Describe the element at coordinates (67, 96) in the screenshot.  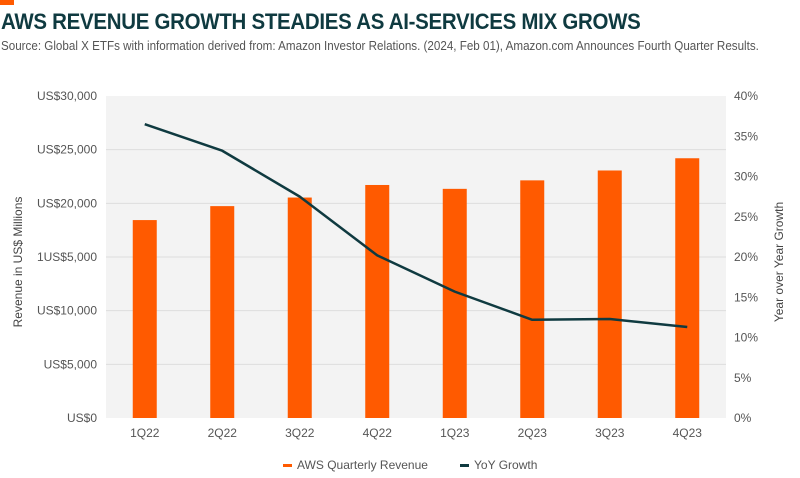
I see `y-tick-label: US$30,000` at that location.